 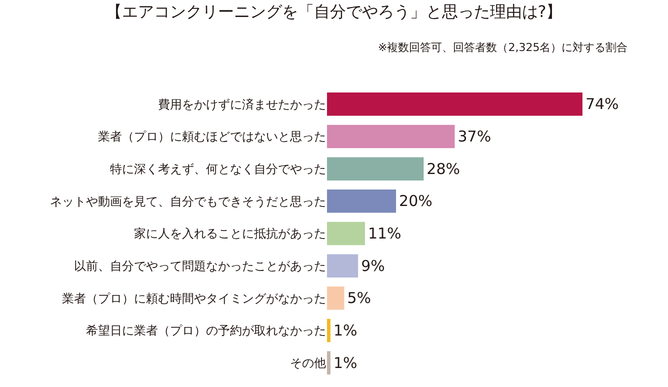 What do you see at coordinates (230, 233) in the screenshot?
I see `y-tick-label: 家に人を入れることに抵抗があった` at bounding box center [230, 233].